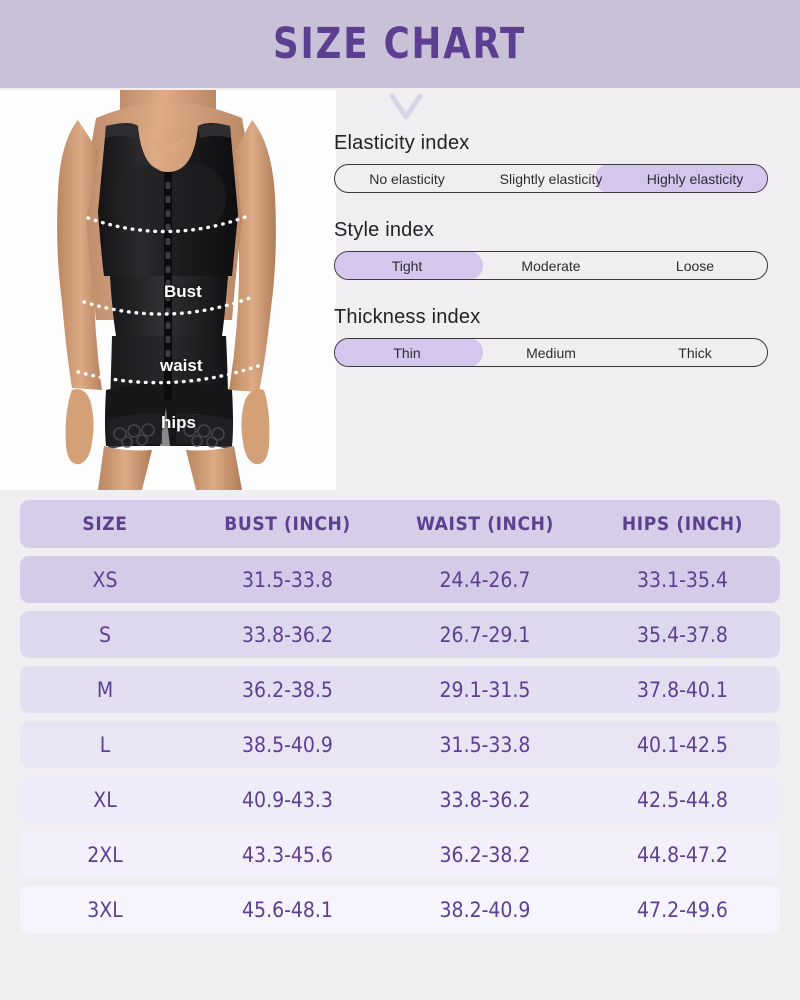  What do you see at coordinates (105, 799) in the screenshot?
I see `cell-size: XL` at bounding box center [105, 799].